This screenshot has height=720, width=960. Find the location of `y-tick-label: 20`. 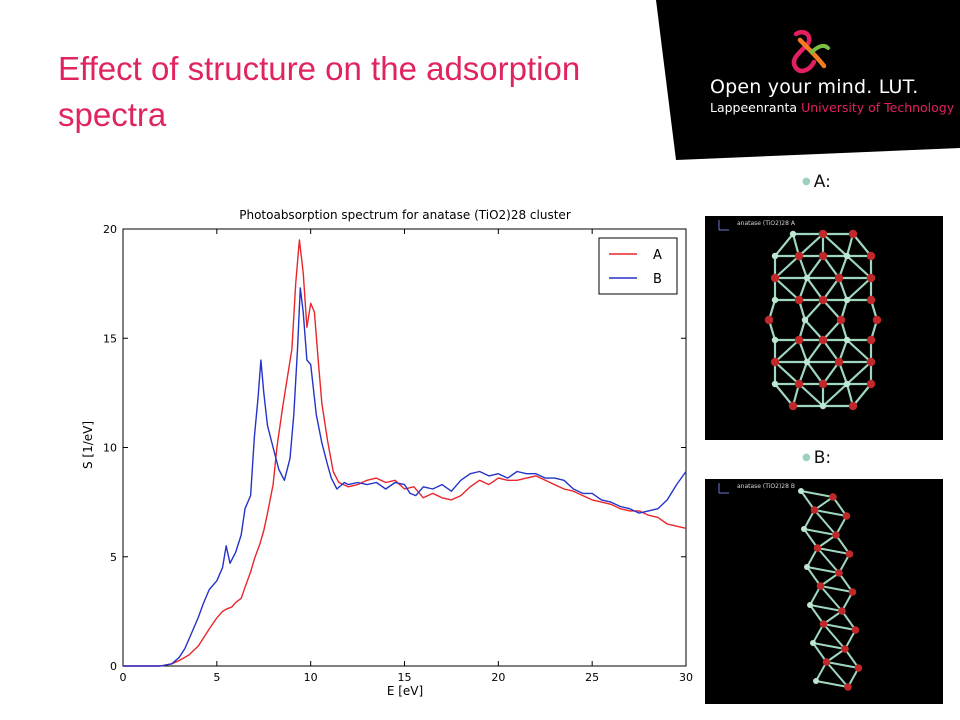

y-tick-label: 20 is located at coordinates (110, 229).